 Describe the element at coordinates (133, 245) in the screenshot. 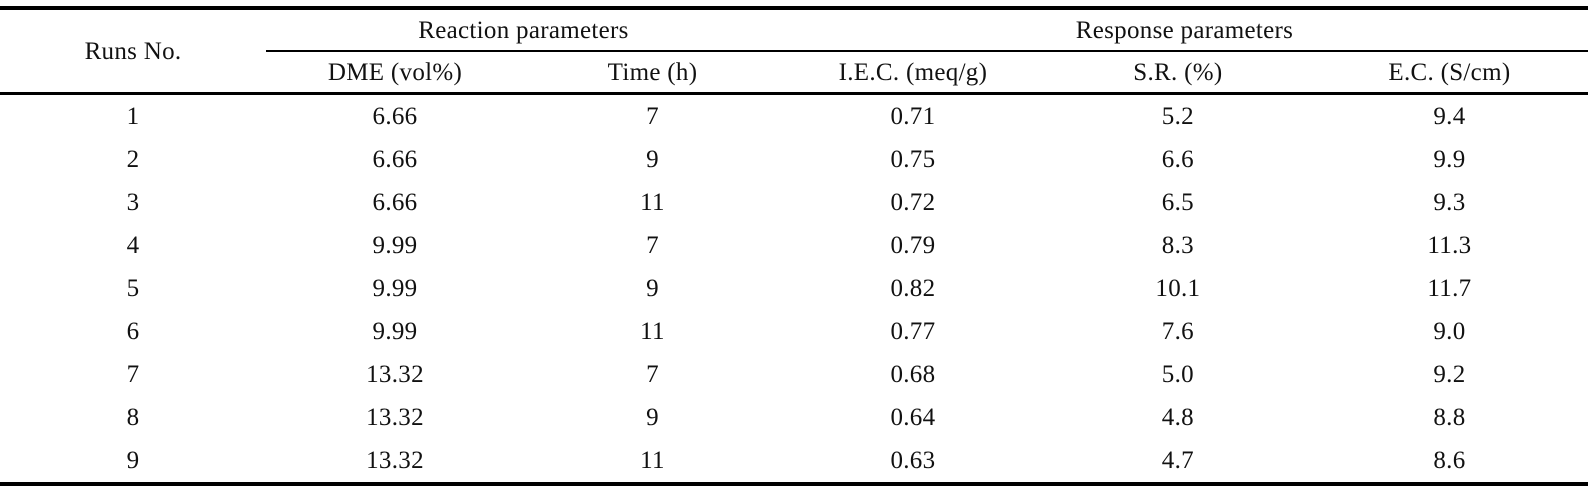

I see `cell-runs-no: 4` at that location.